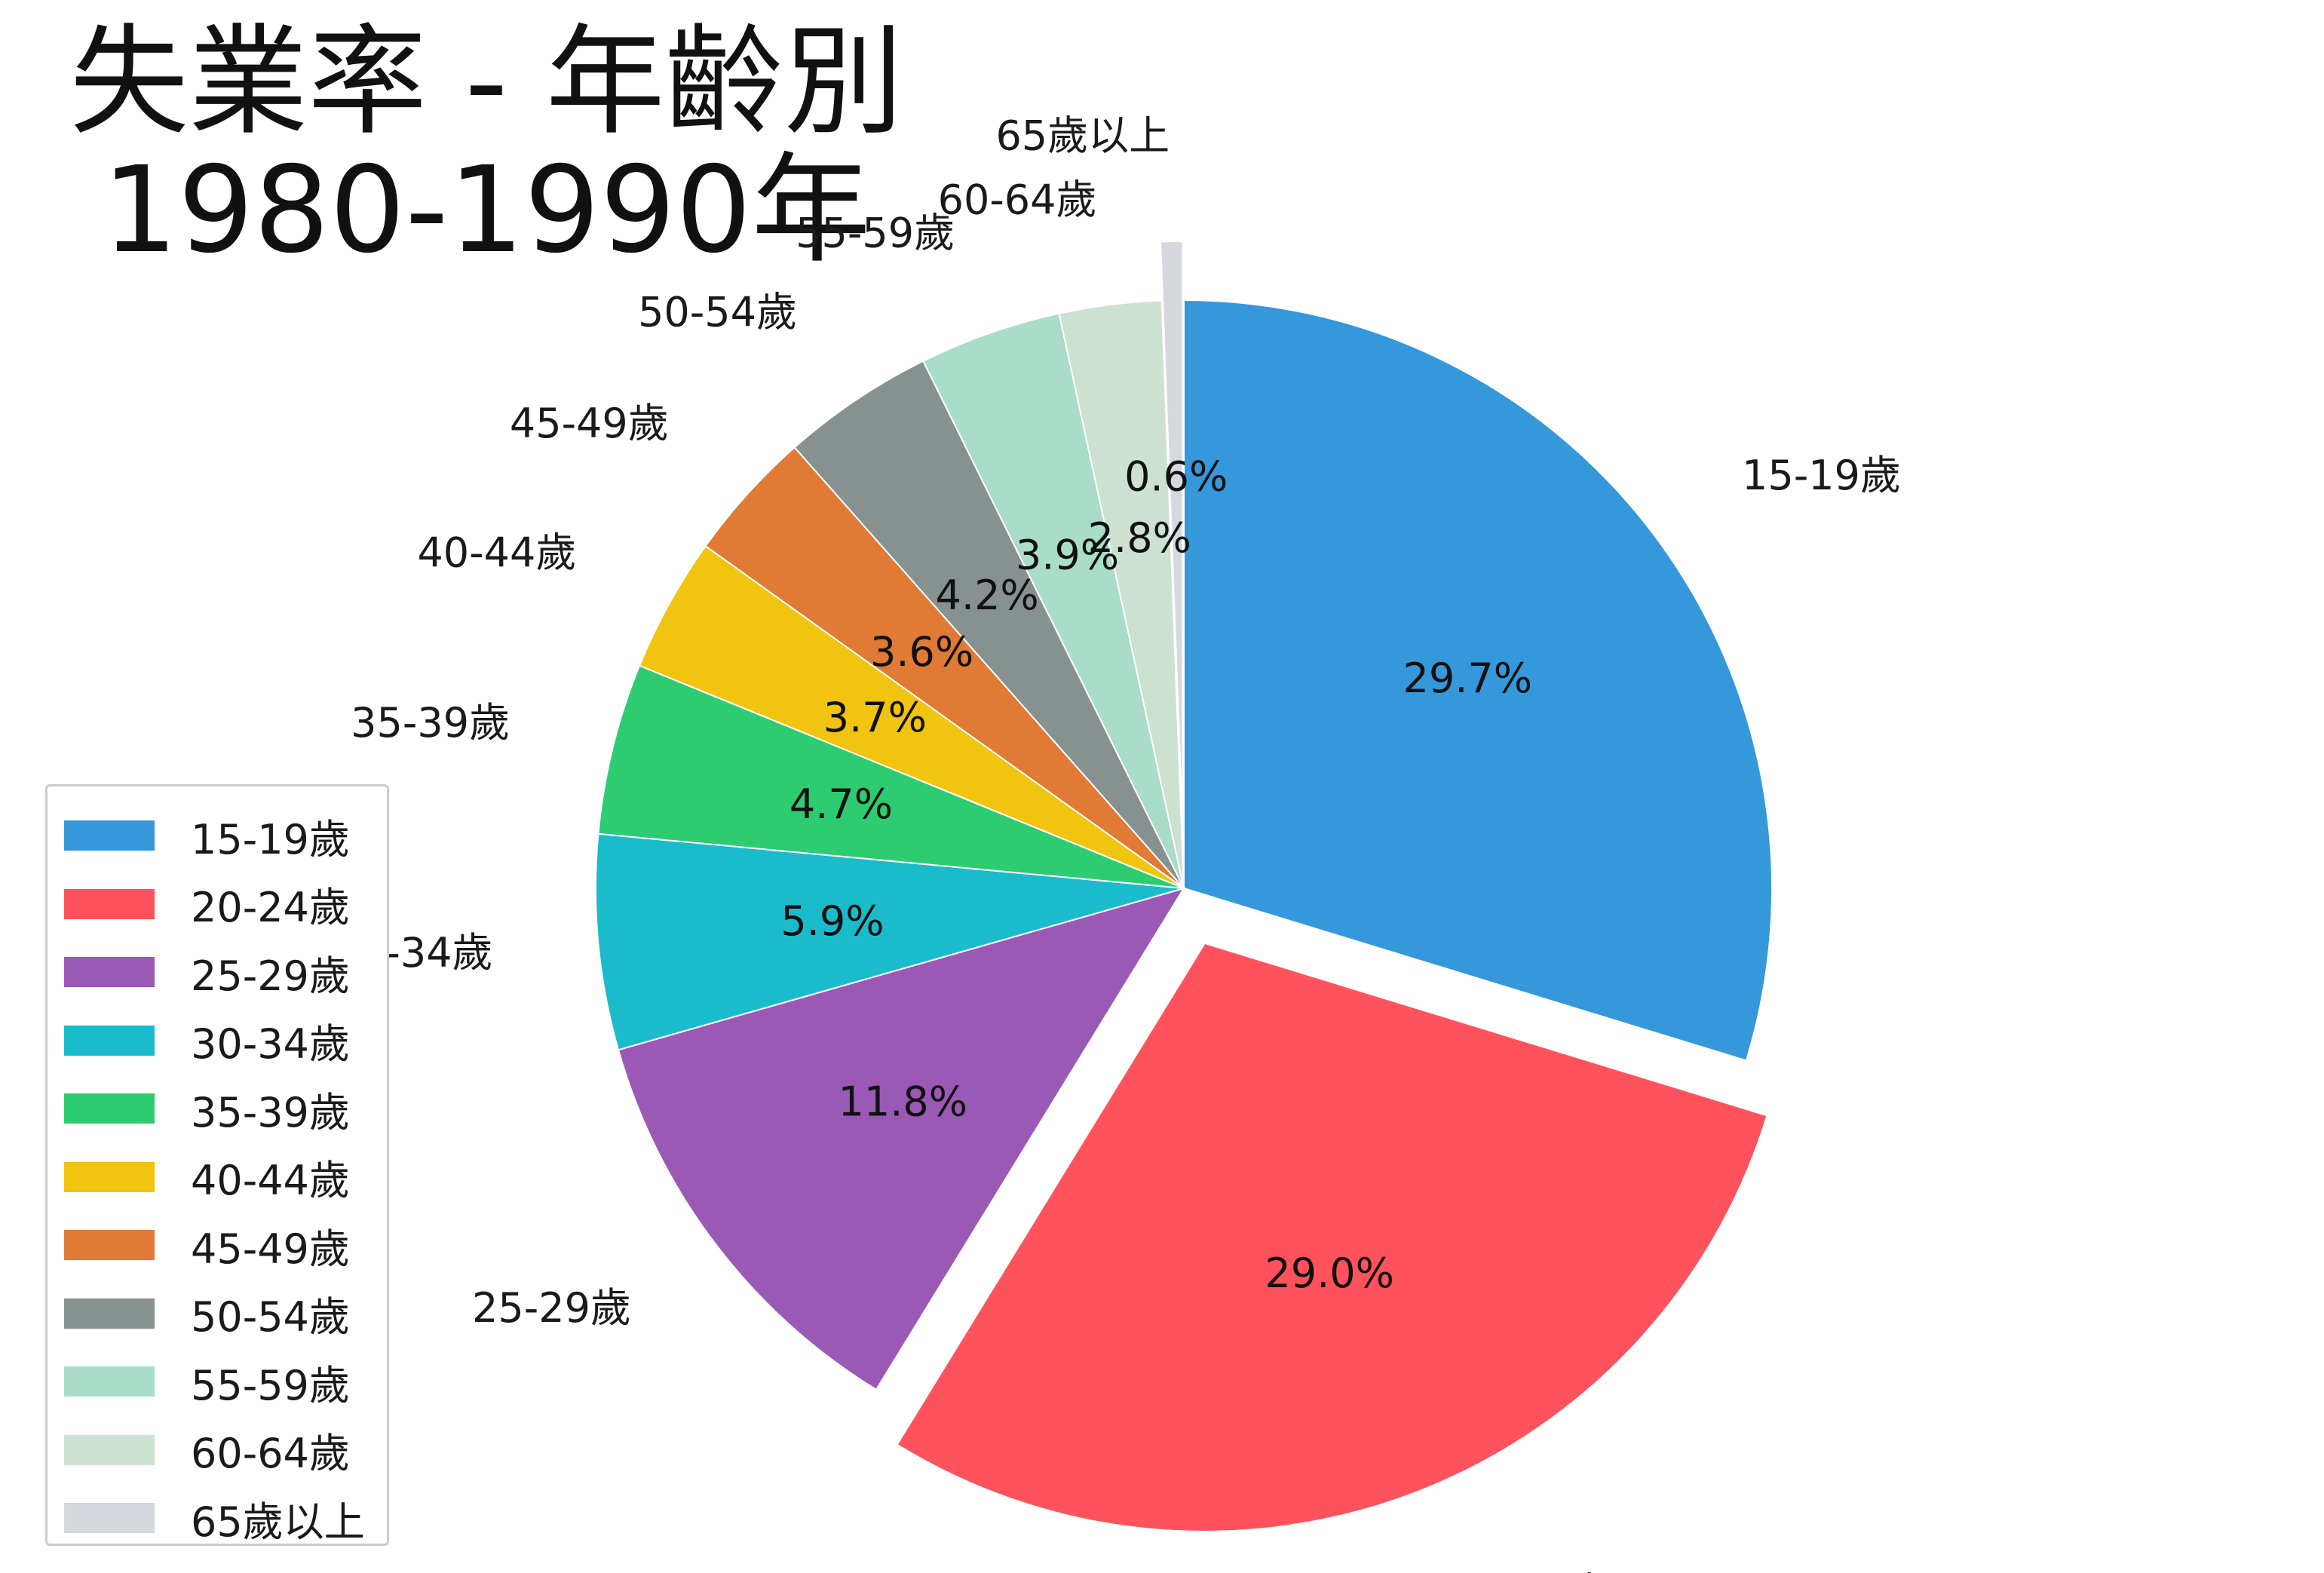 The image size is (2324, 1573). What do you see at coordinates (841, 804) in the screenshot?
I see `percent-label-35-39: 4.7%` at bounding box center [841, 804].